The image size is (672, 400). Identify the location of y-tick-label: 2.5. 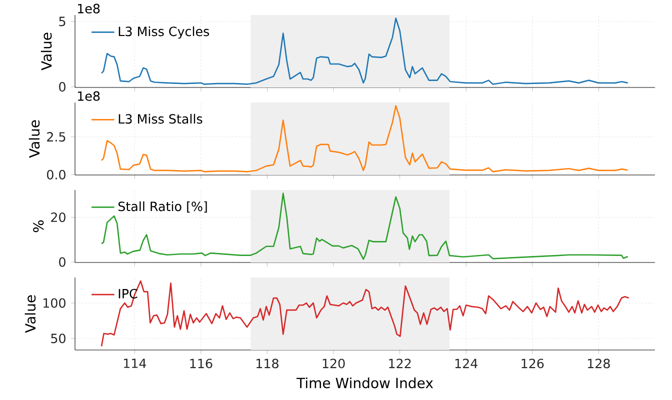
(56, 137).